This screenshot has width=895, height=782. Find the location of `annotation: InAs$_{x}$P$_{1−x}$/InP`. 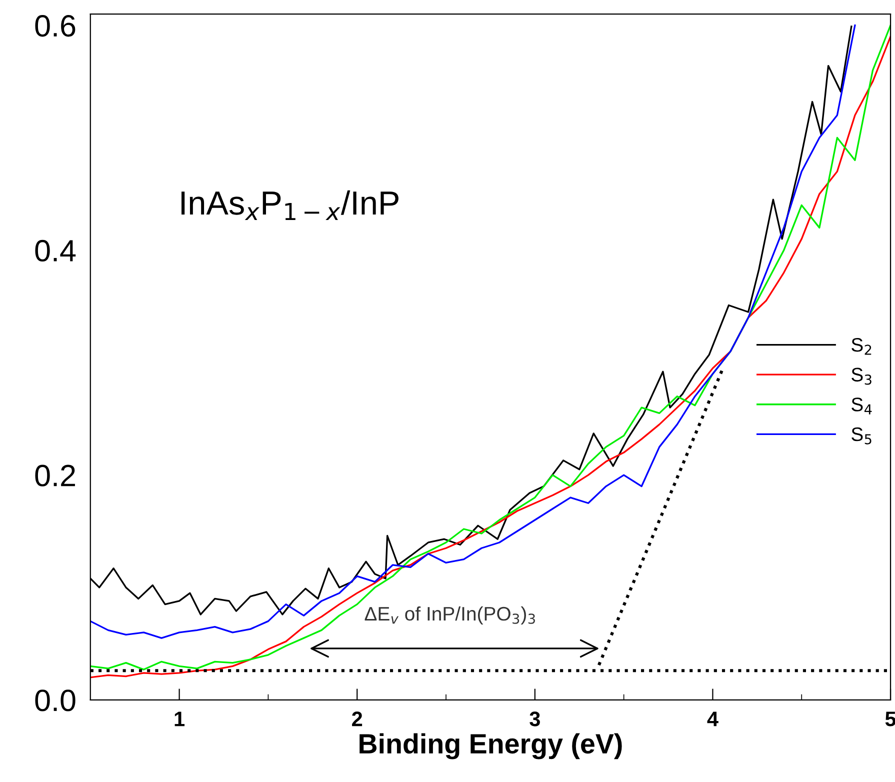

annotation: InAs$_{x}$P$_{1−x}$/InP is located at coordinates (289, 205).